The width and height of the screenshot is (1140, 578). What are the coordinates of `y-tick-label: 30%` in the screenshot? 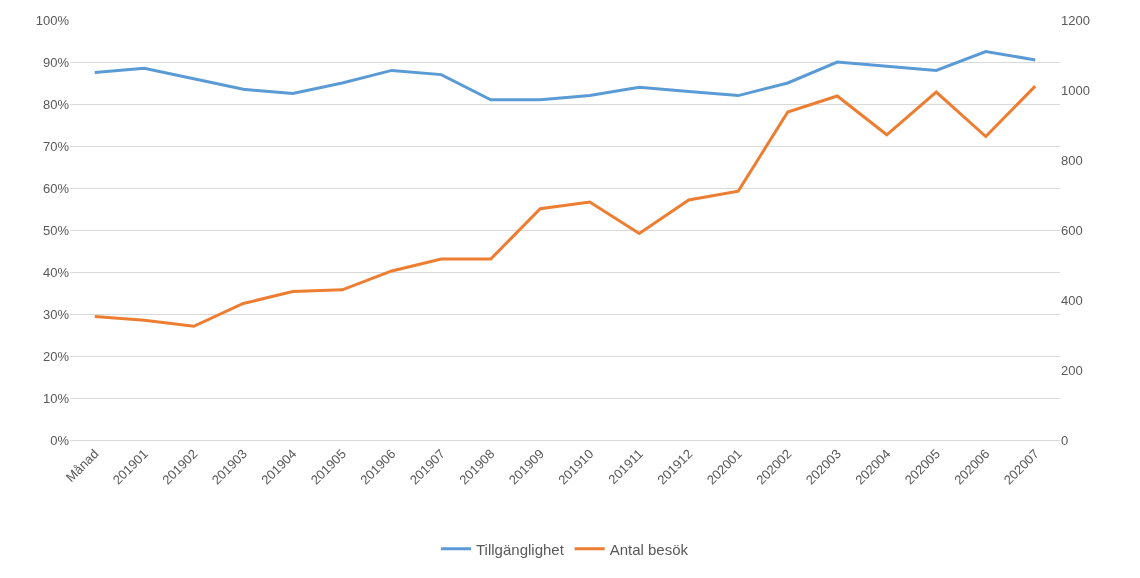 It's located at (56, 314).